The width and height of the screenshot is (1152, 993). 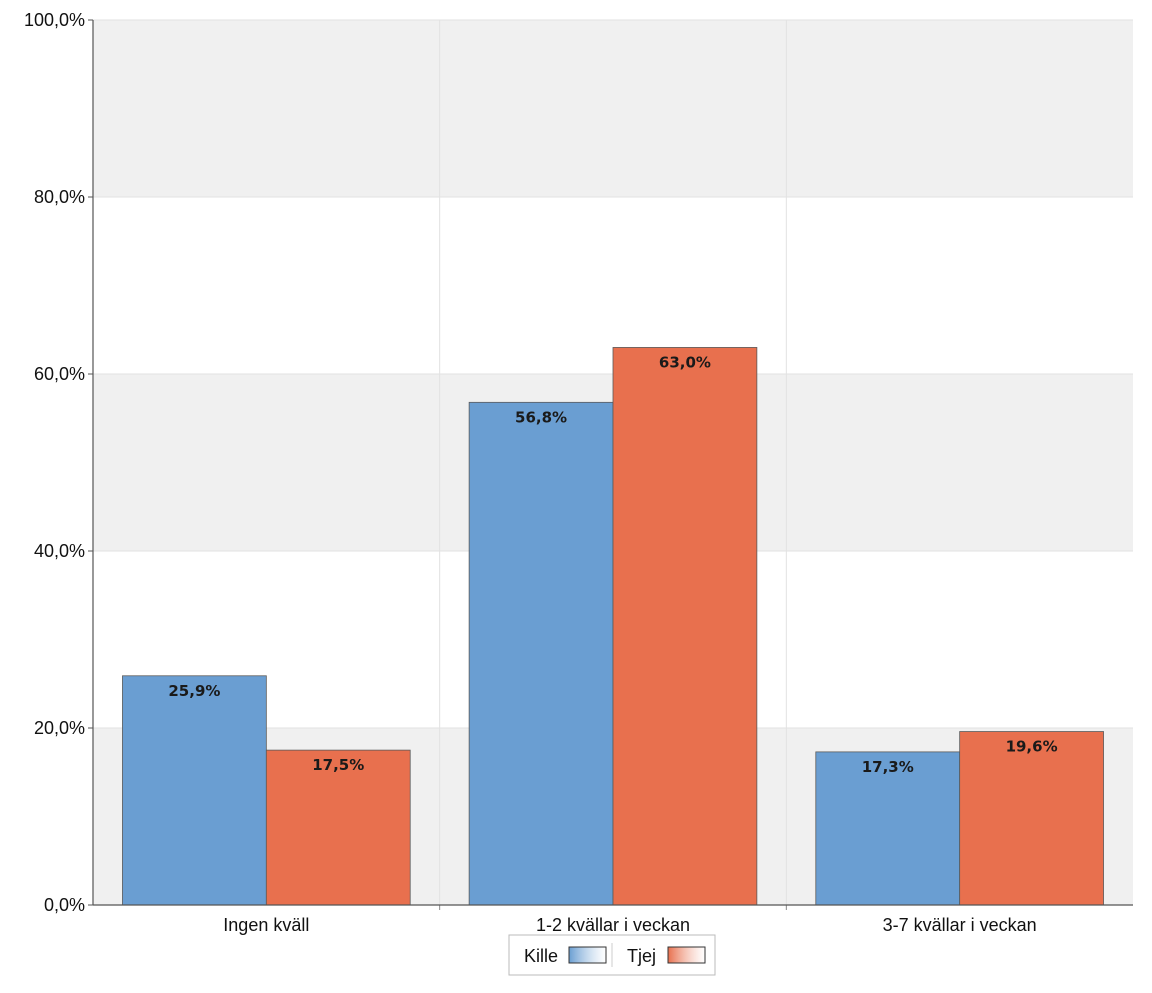 What do you see at coordinates (59, 374) in the screenshot?
I see `y-tick-label: 60,0%` at bounding box center [59, 374].